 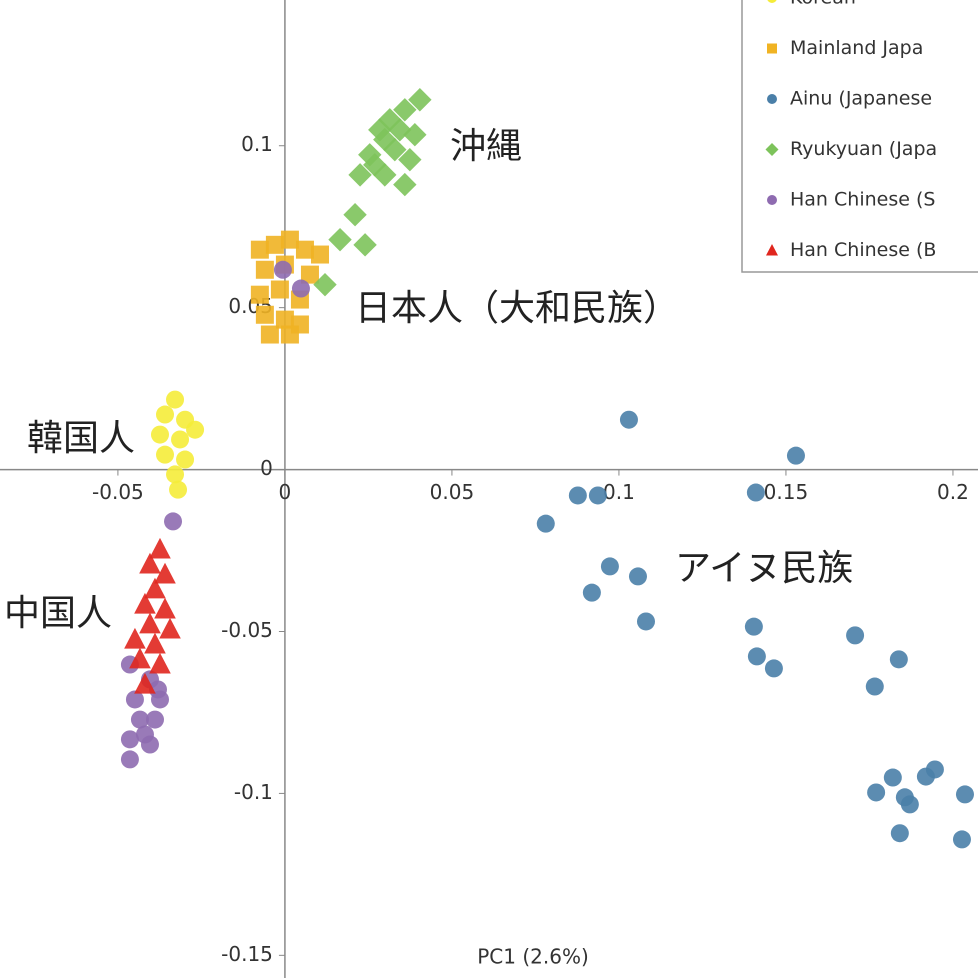 I want to click on x-tick-label: 0.1, so click(x=619, y=492).